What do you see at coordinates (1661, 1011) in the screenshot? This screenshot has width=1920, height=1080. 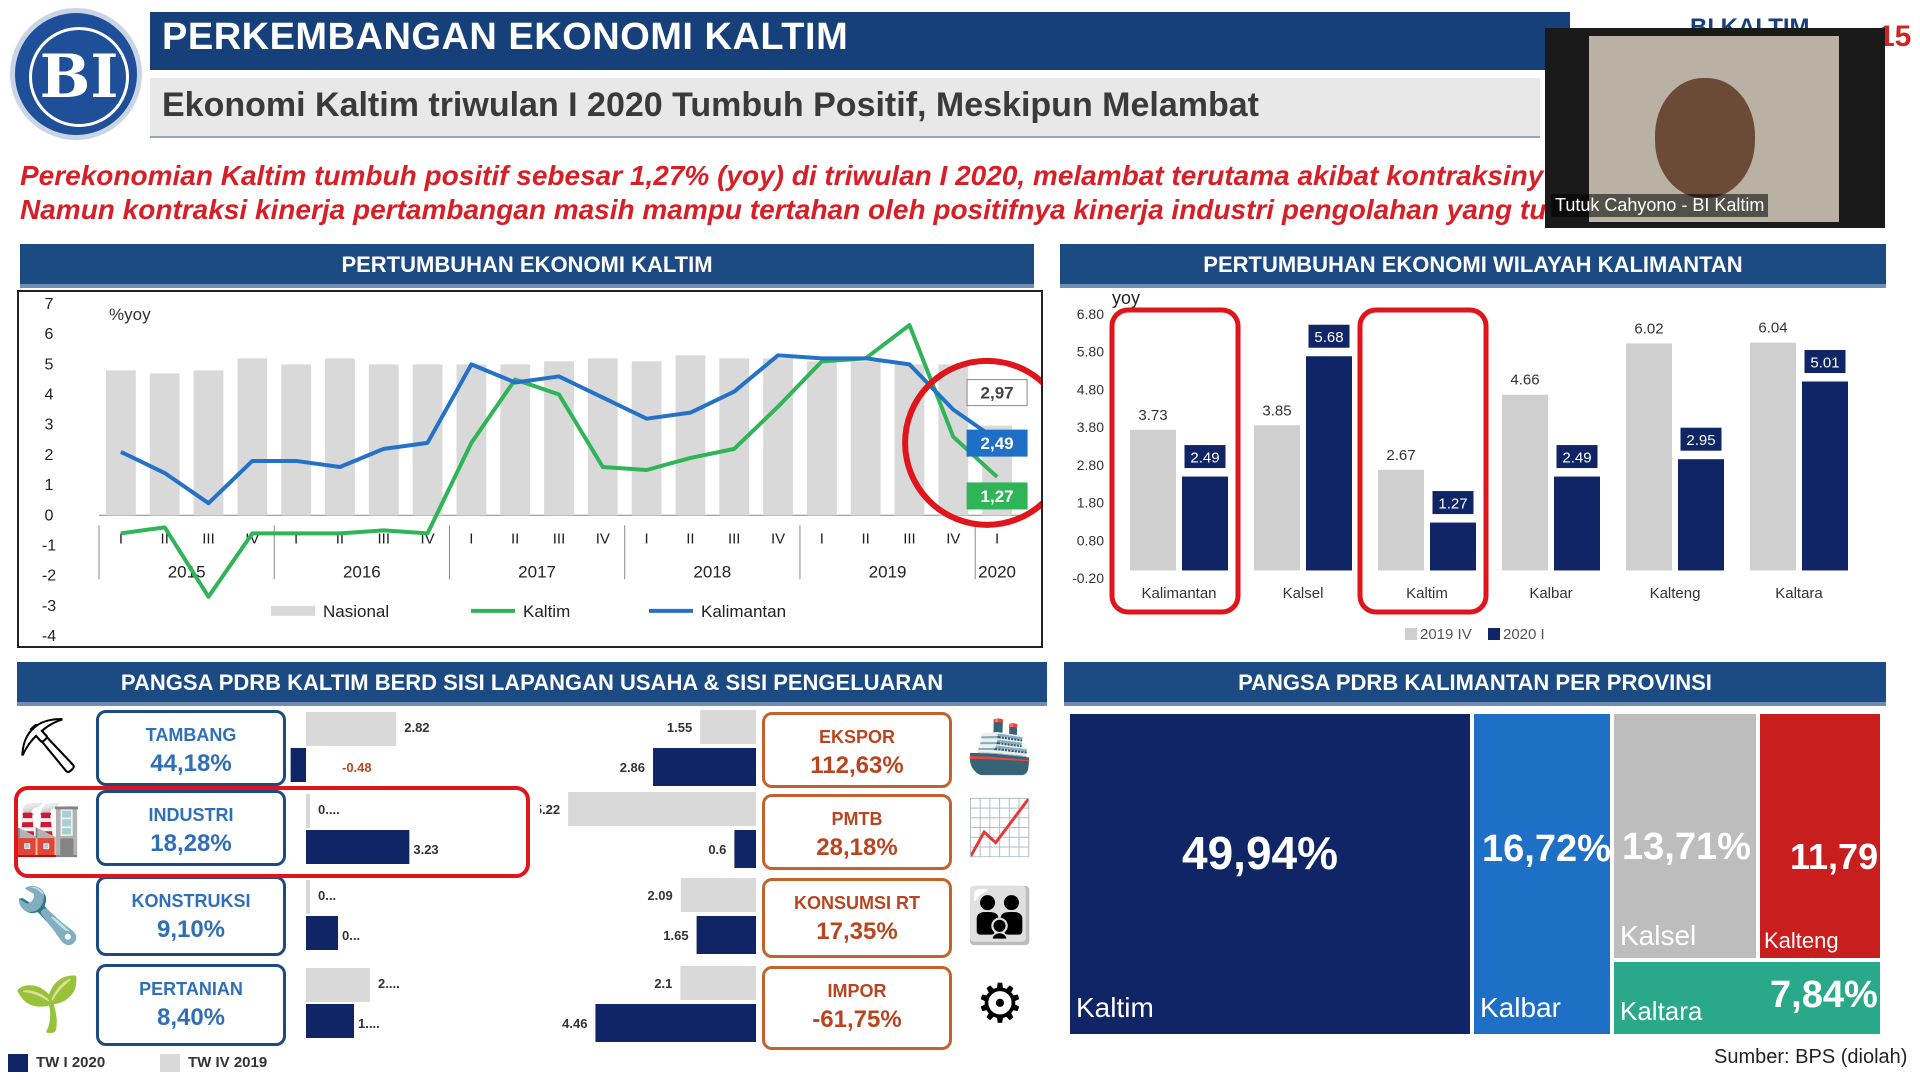 I see `treemap-name: Kaltara` at bounding box center [1661, 1011].